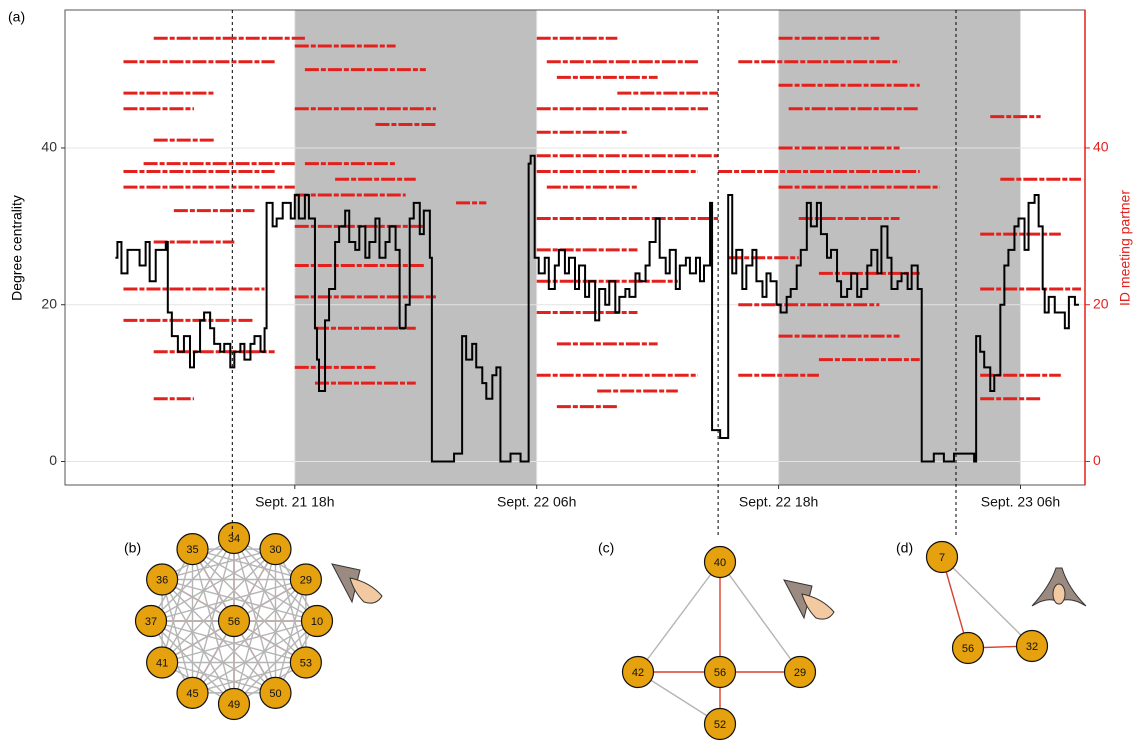  What do you see at coordinates (49, 303) in the screenshot?
I see `y-tick-label: 20` at bounding box center [49, 303].